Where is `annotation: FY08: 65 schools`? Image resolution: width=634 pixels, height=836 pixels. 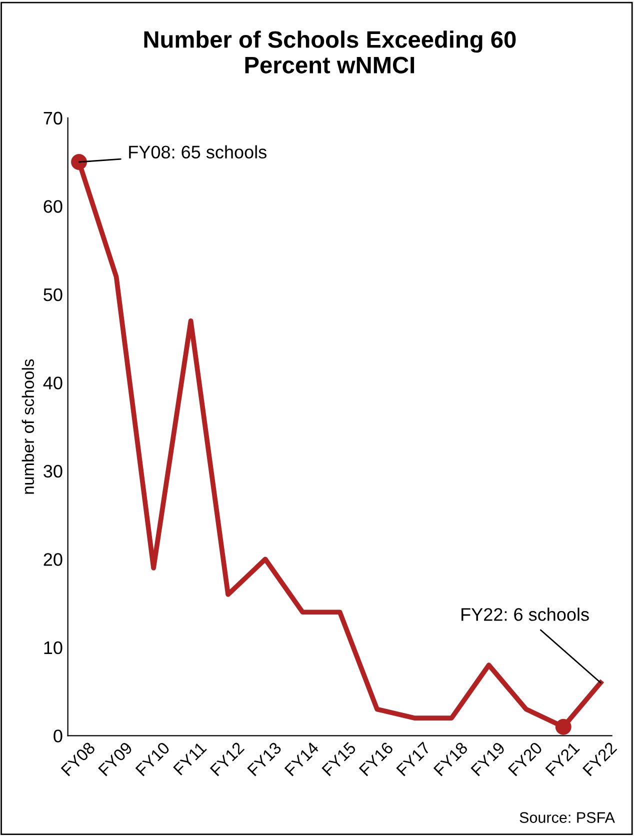
annotation: FY08: 65 schools is located at coordinates (197, 152).